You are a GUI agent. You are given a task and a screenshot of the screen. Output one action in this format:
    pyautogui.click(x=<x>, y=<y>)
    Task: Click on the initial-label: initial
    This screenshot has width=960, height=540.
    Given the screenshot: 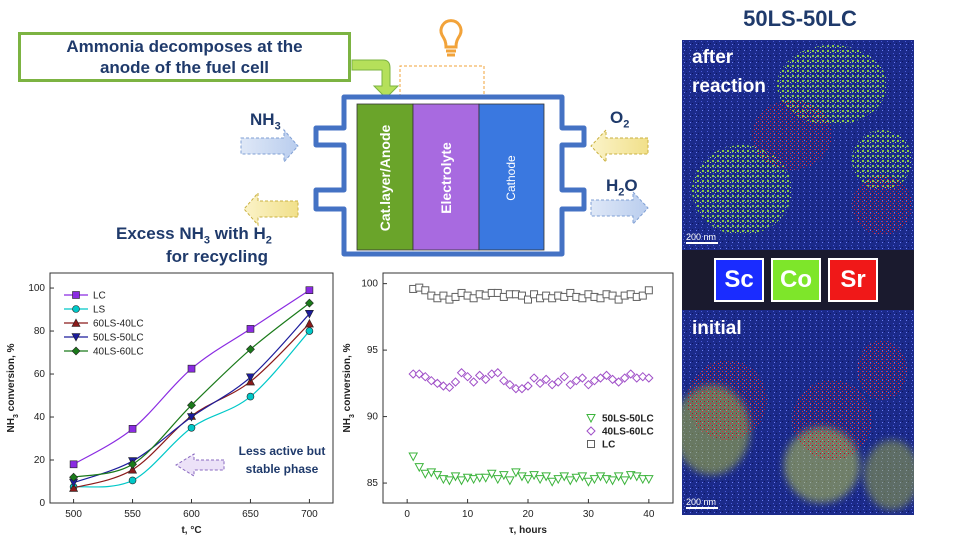 What is the action you would take?
    pyautogui.click(x=717, y=328)
    